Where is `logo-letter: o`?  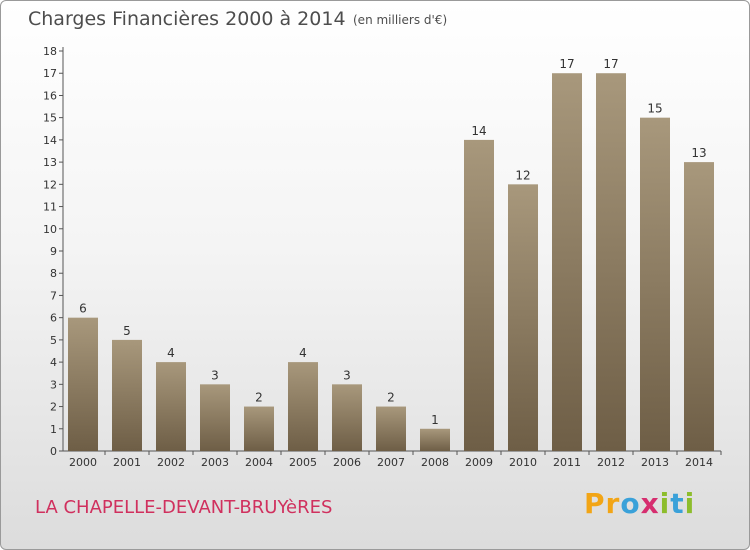 logo-letter: o is located at coordinates (630, 503).